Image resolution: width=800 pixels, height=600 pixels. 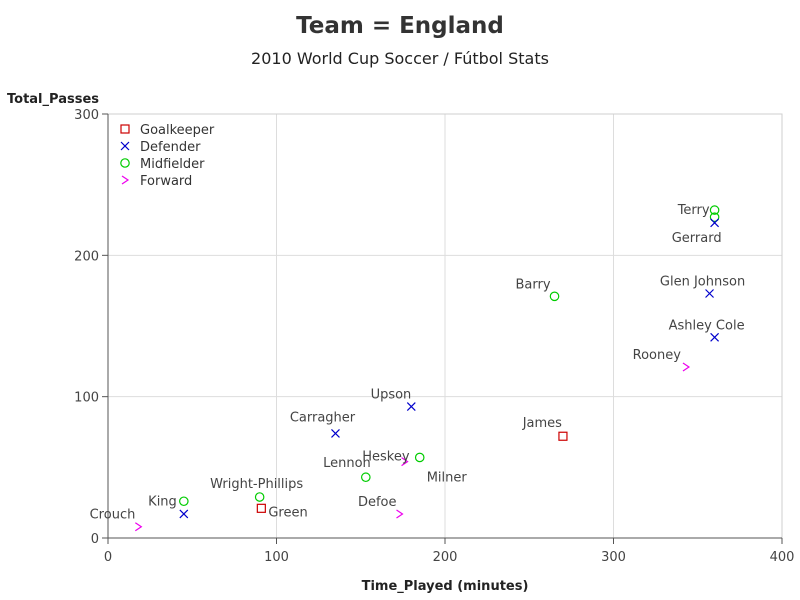 What do you see at coordinates (445, 557) in the screenshot?
I see `x-tick-label: 200` at bounding box center [445, 557].